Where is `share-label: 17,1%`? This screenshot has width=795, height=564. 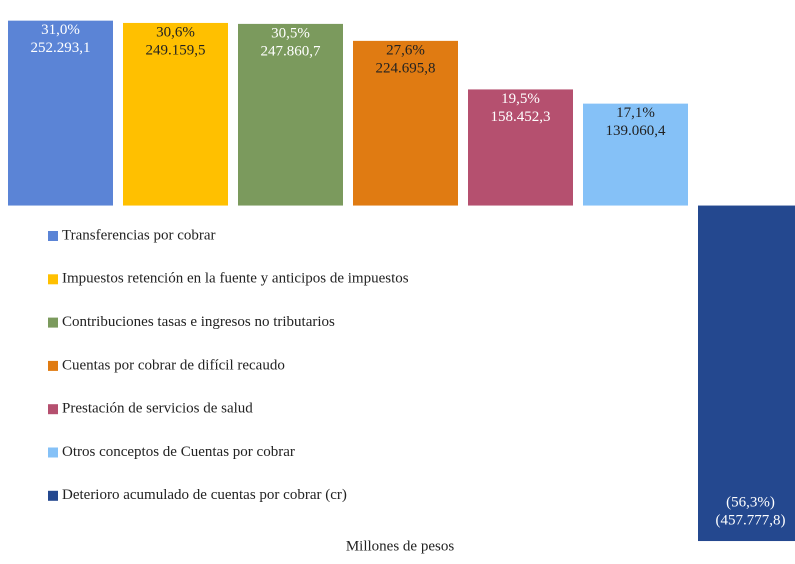 share-label: 17,1% is located at coordinates (635, 113).